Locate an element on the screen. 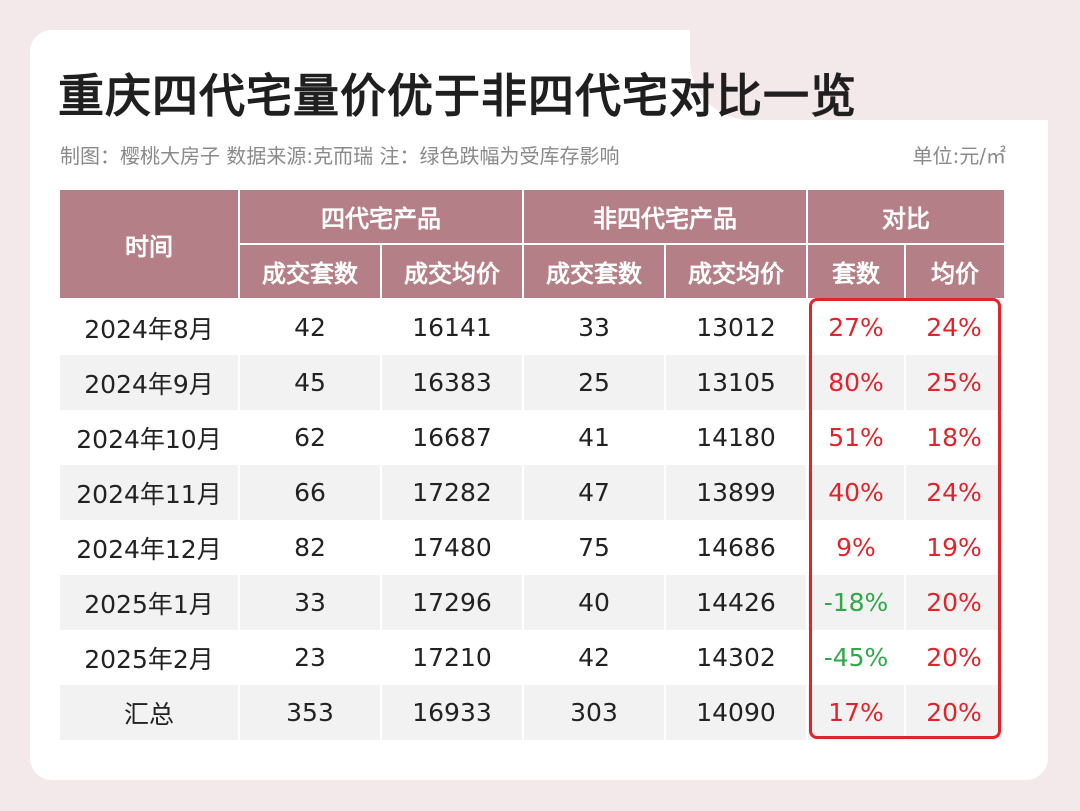 The height and width of the screenshot is (811, 1080). cell-four-gen-count: 353 is located at coordinates (311, 712).